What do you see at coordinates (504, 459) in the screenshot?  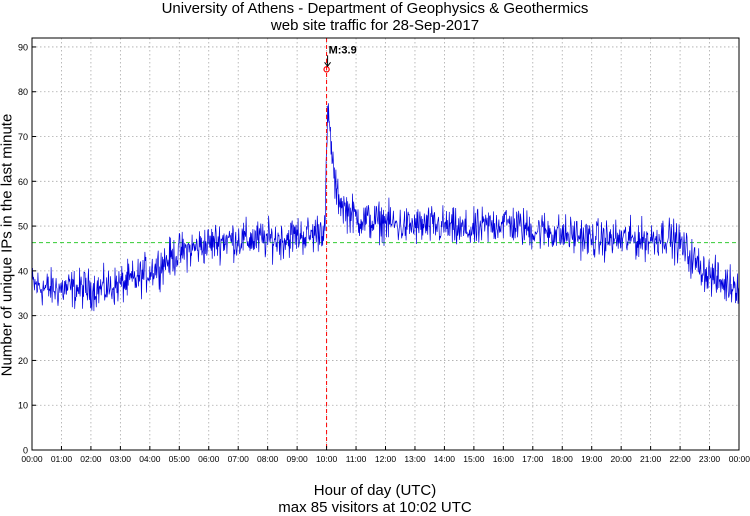 I see `x-tick-label: 16:00` at bounding box center [504, 459].